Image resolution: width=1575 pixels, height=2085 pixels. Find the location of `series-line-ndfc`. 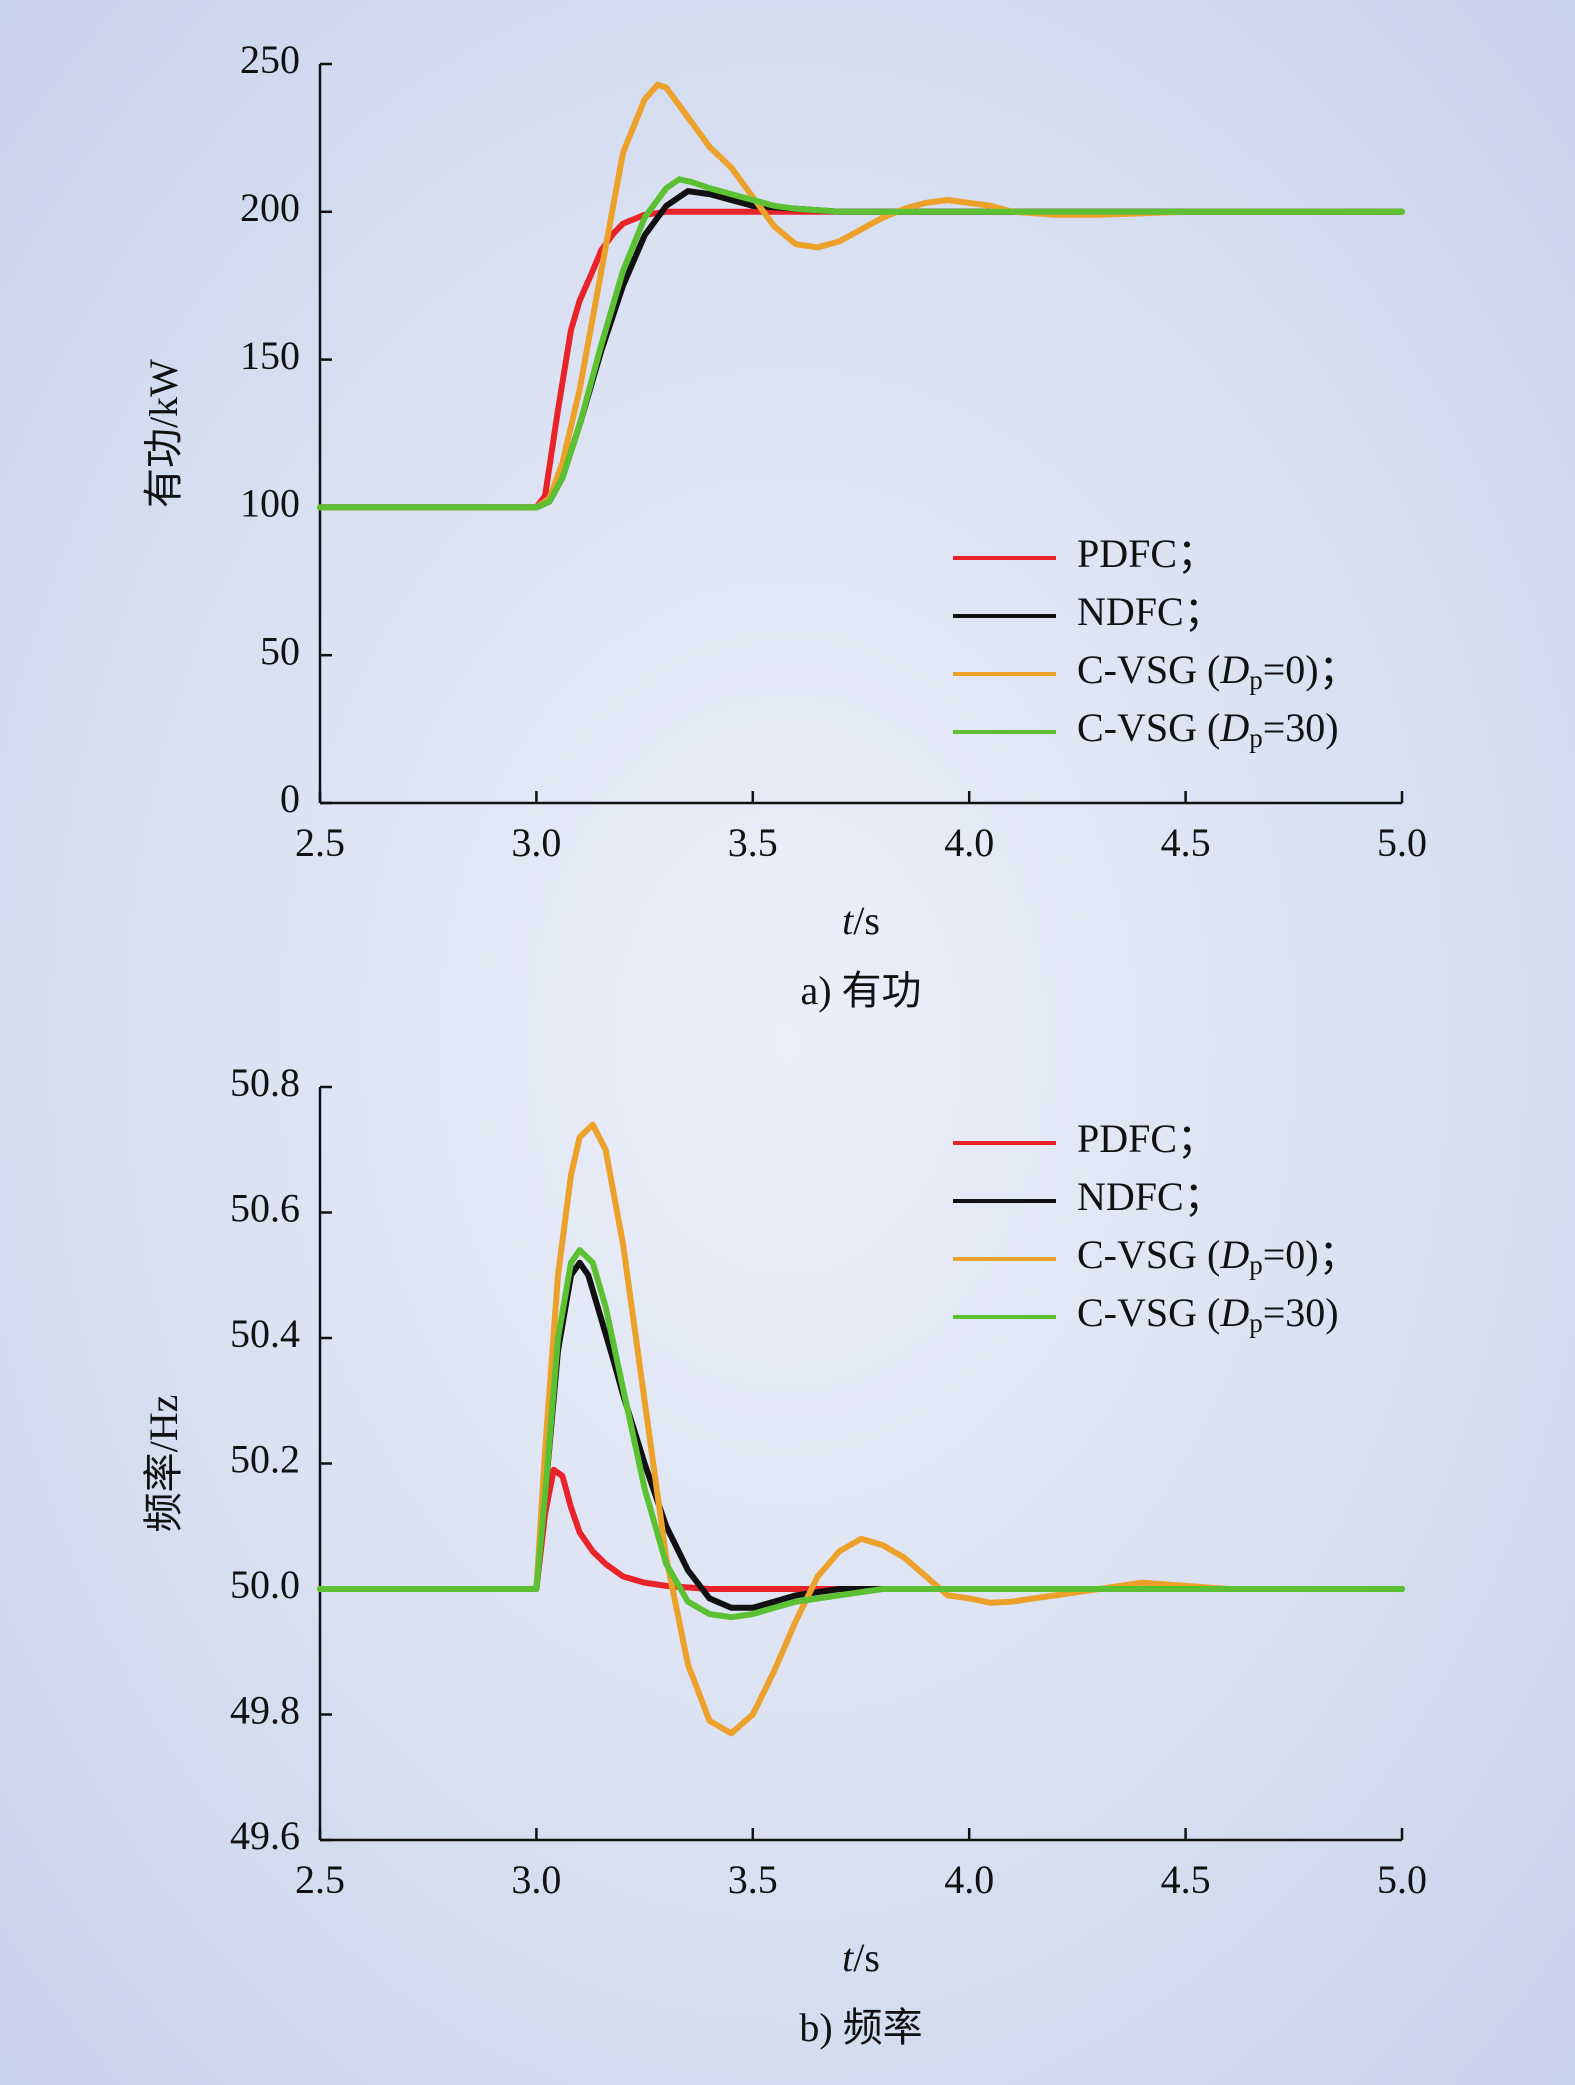

series-line-ndfc is located at coordinates (861, 349).